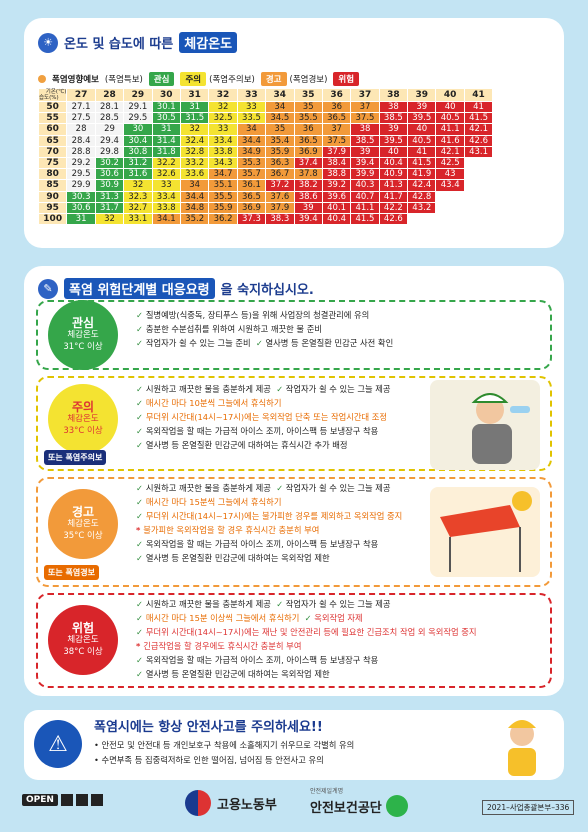  What do you see at coordinates (478, 140) in the screenshot?
I see `grid-cell: 42.6` at bounding box center [478, 140].